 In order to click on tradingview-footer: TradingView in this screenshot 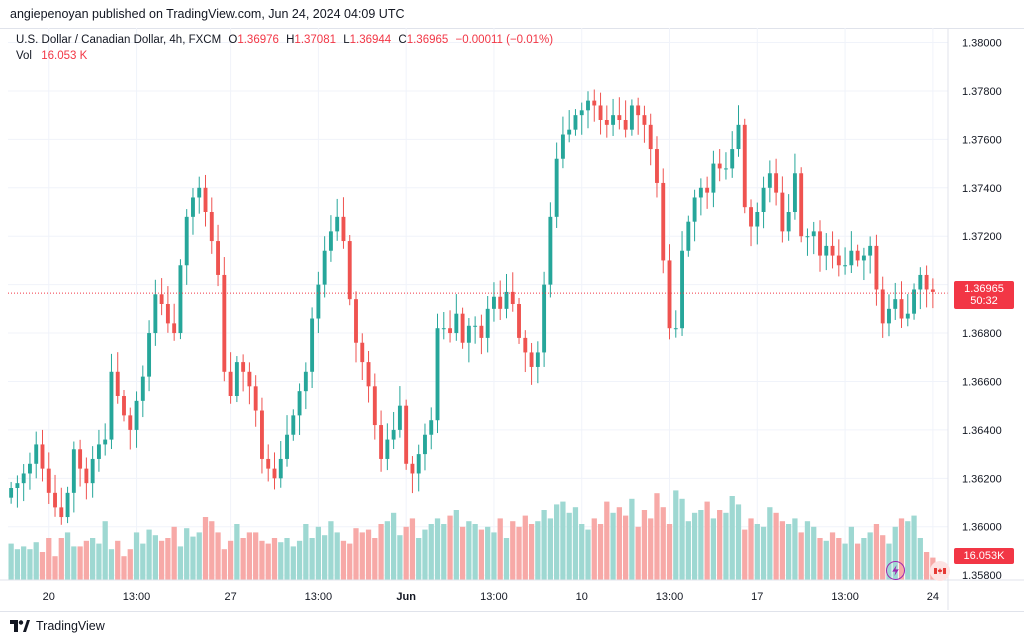, I will do `click(57, 626)`.